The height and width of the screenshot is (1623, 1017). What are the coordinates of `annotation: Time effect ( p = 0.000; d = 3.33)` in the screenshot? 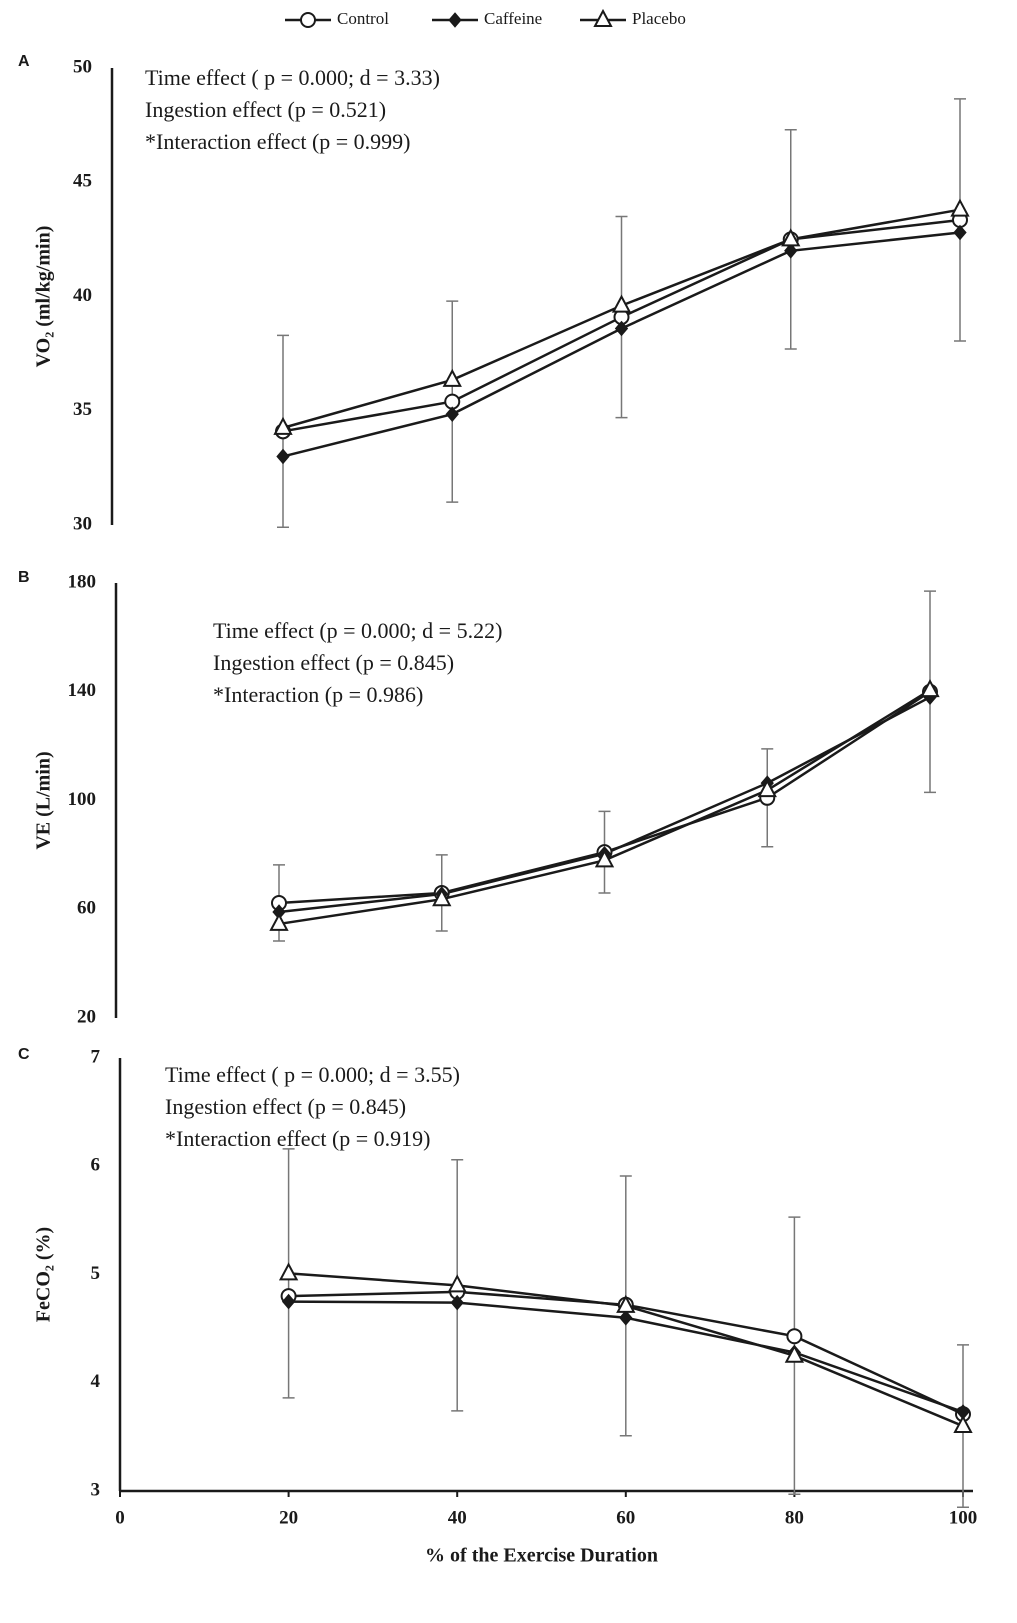 It's located at (292, 77).